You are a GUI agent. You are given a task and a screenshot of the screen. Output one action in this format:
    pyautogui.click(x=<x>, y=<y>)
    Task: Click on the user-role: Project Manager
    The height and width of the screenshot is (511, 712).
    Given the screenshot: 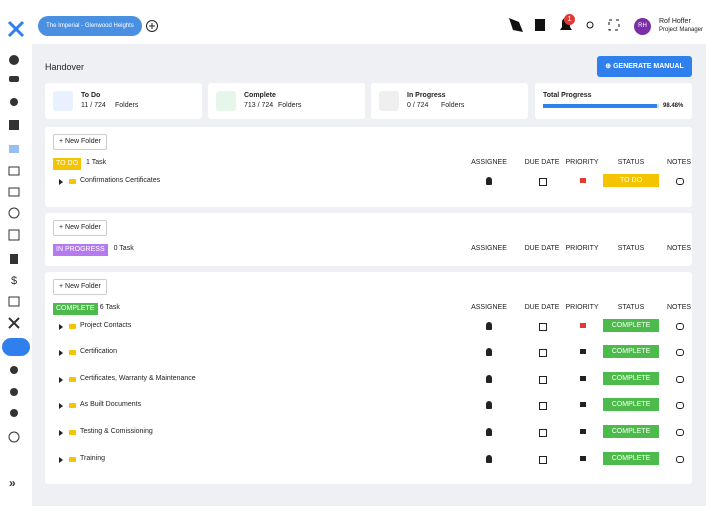 What is the action you would take?
    pyautogui.click(x=681, y=30)
    